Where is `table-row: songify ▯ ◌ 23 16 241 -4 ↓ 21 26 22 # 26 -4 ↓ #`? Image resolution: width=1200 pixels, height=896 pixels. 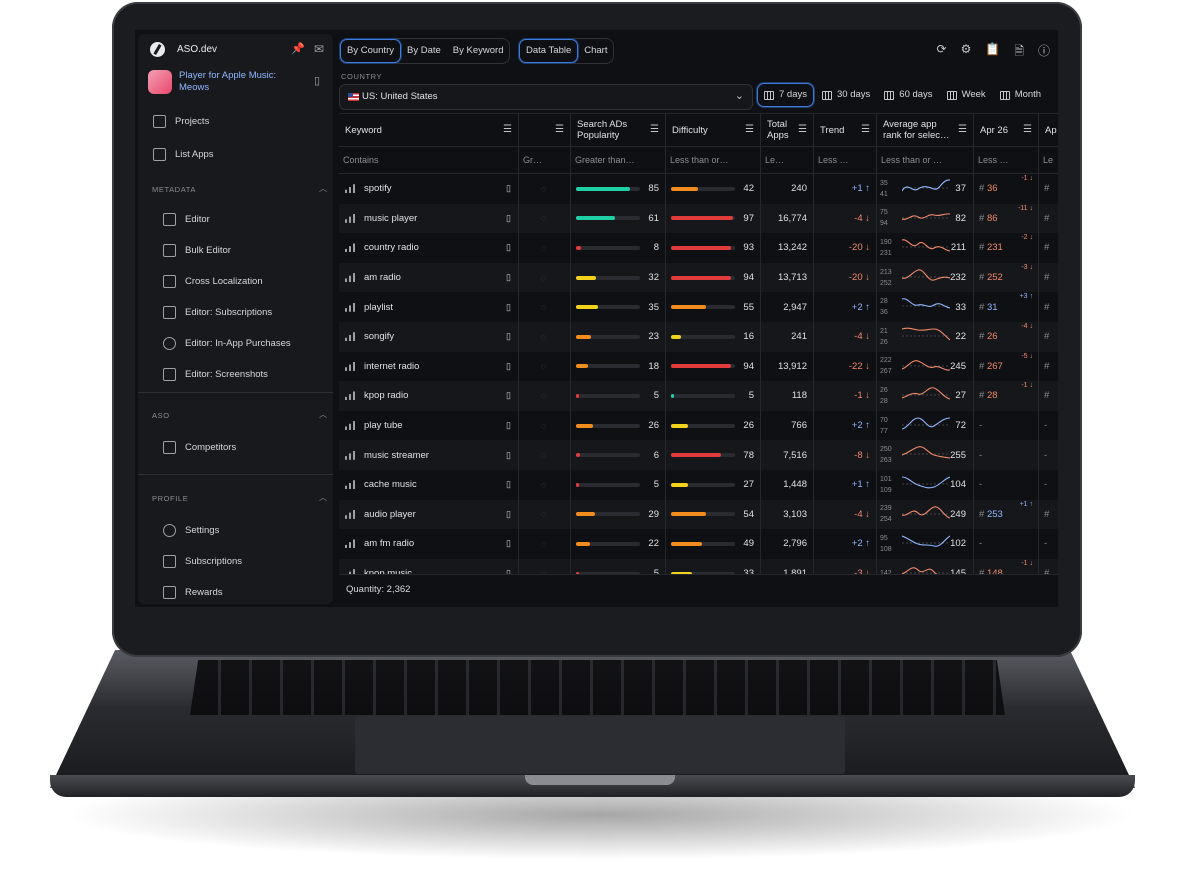 table-row: songify ▯ ◌ 23 16 241 -4 ↓ 21 26 22 # 26 -4 ↓ # is located at coordinates (698, 337).